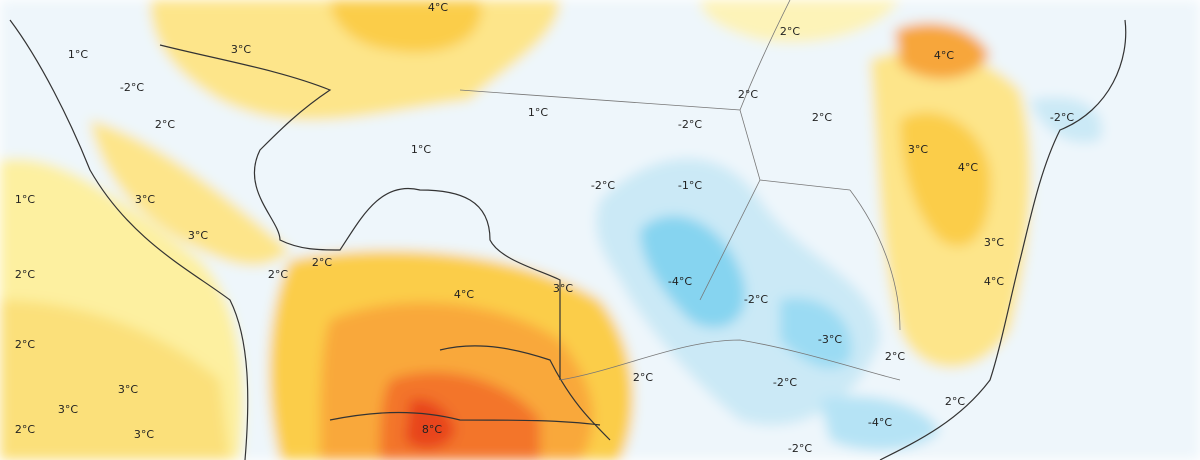 The height and width of the screenshot is (460, 1200). Describe the element at coordinates (690, 185) in the screenshot. I see `temperature-label: -1°C` at that location.